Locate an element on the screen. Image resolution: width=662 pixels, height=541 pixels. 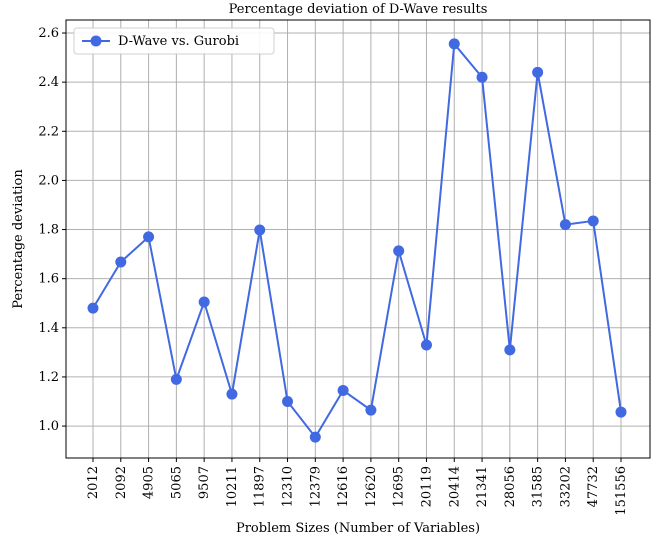
x-tick-label: 5065 is located at coordinates (176, 482).